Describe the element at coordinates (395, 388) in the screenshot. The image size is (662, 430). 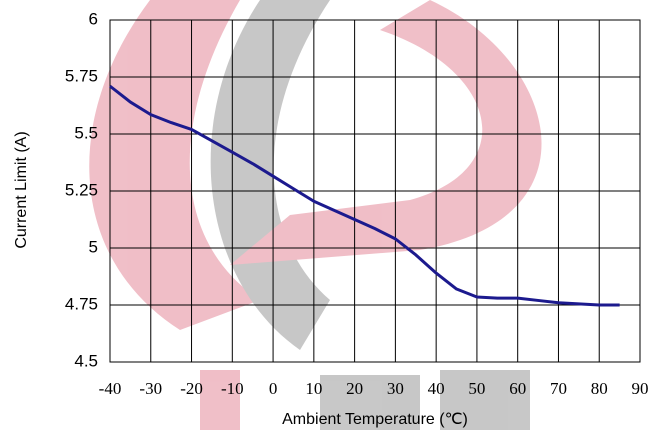
I see `x-tick-label: 30` at that location.